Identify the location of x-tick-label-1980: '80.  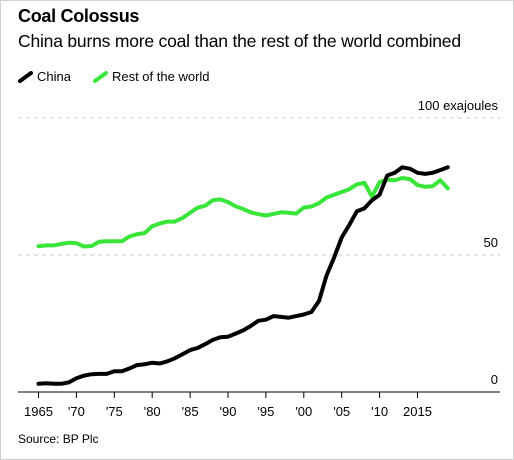
(152, 411).